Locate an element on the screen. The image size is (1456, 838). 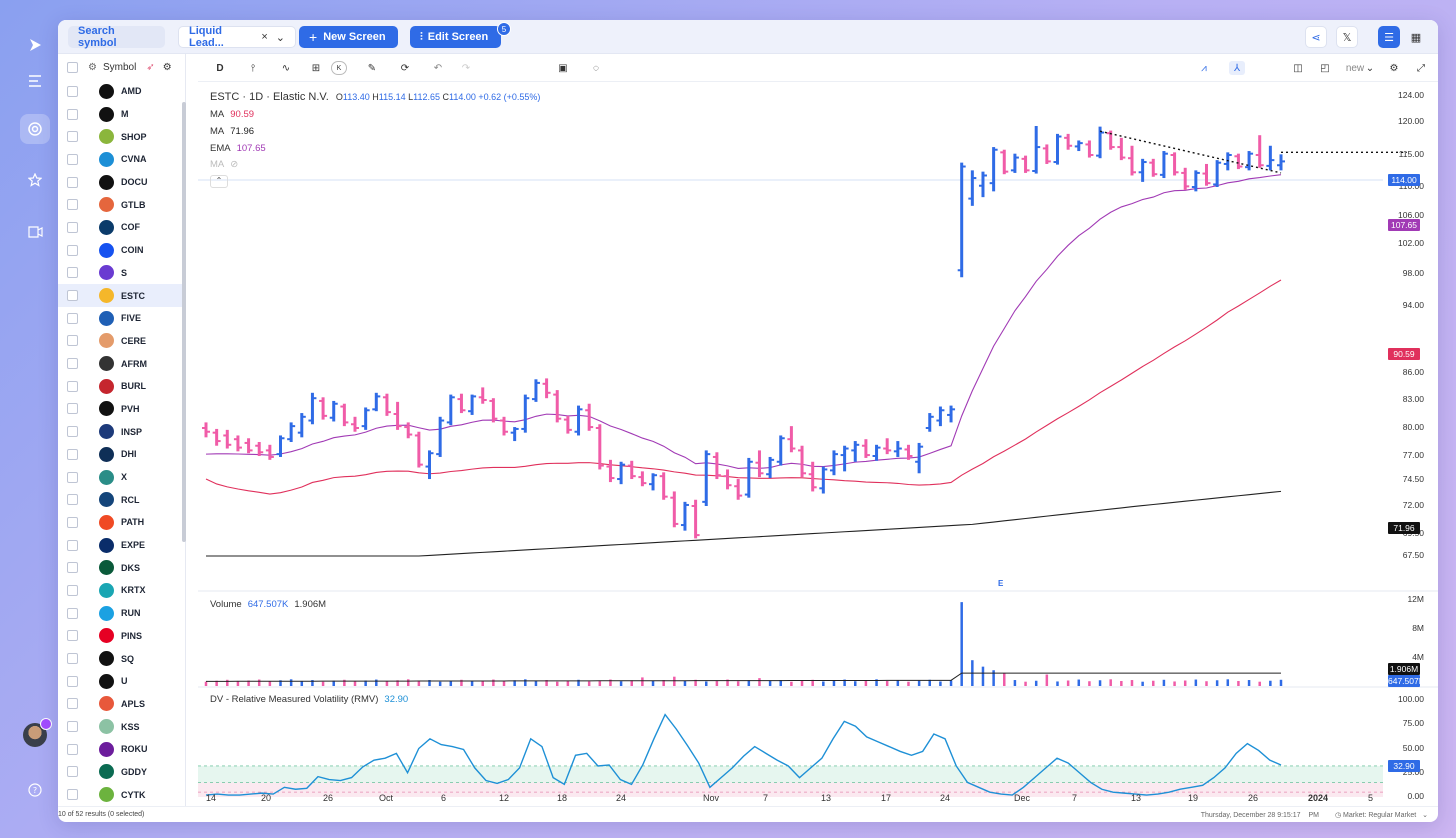
ma1-legend: MA 90.59 is located at coordinates (232, 114).